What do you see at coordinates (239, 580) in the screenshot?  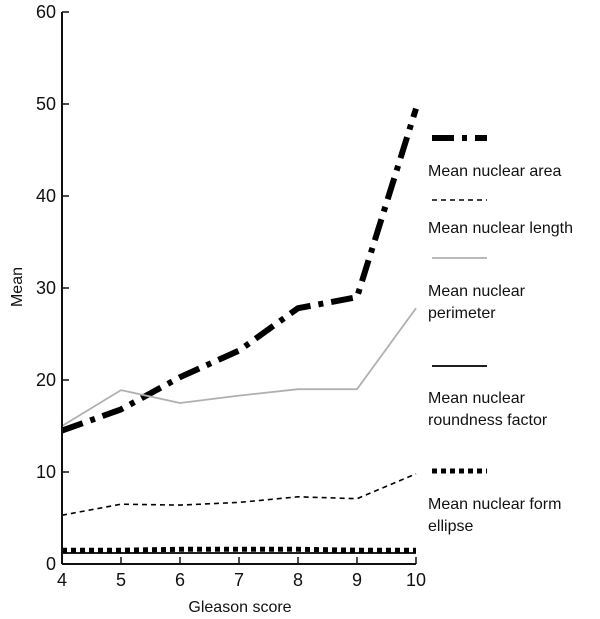 I see `x-tick-label: 7` at bounding box center [239, 580].